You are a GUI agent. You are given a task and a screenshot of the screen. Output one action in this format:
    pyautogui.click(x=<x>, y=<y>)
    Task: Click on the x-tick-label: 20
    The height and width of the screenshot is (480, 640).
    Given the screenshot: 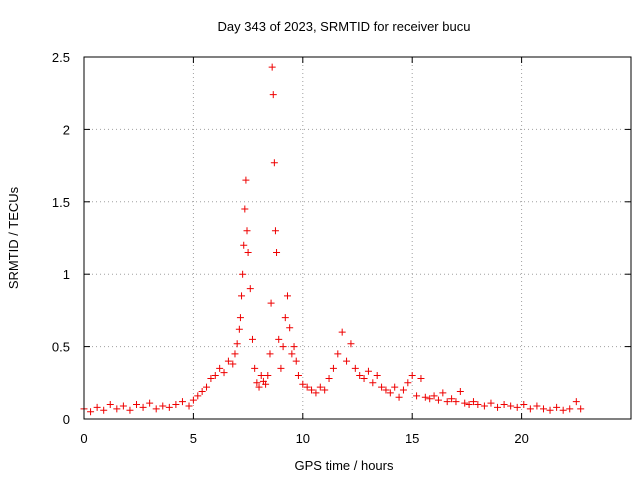 What is the action you would take?
    pyautogui.click(x=521, y=438)
    